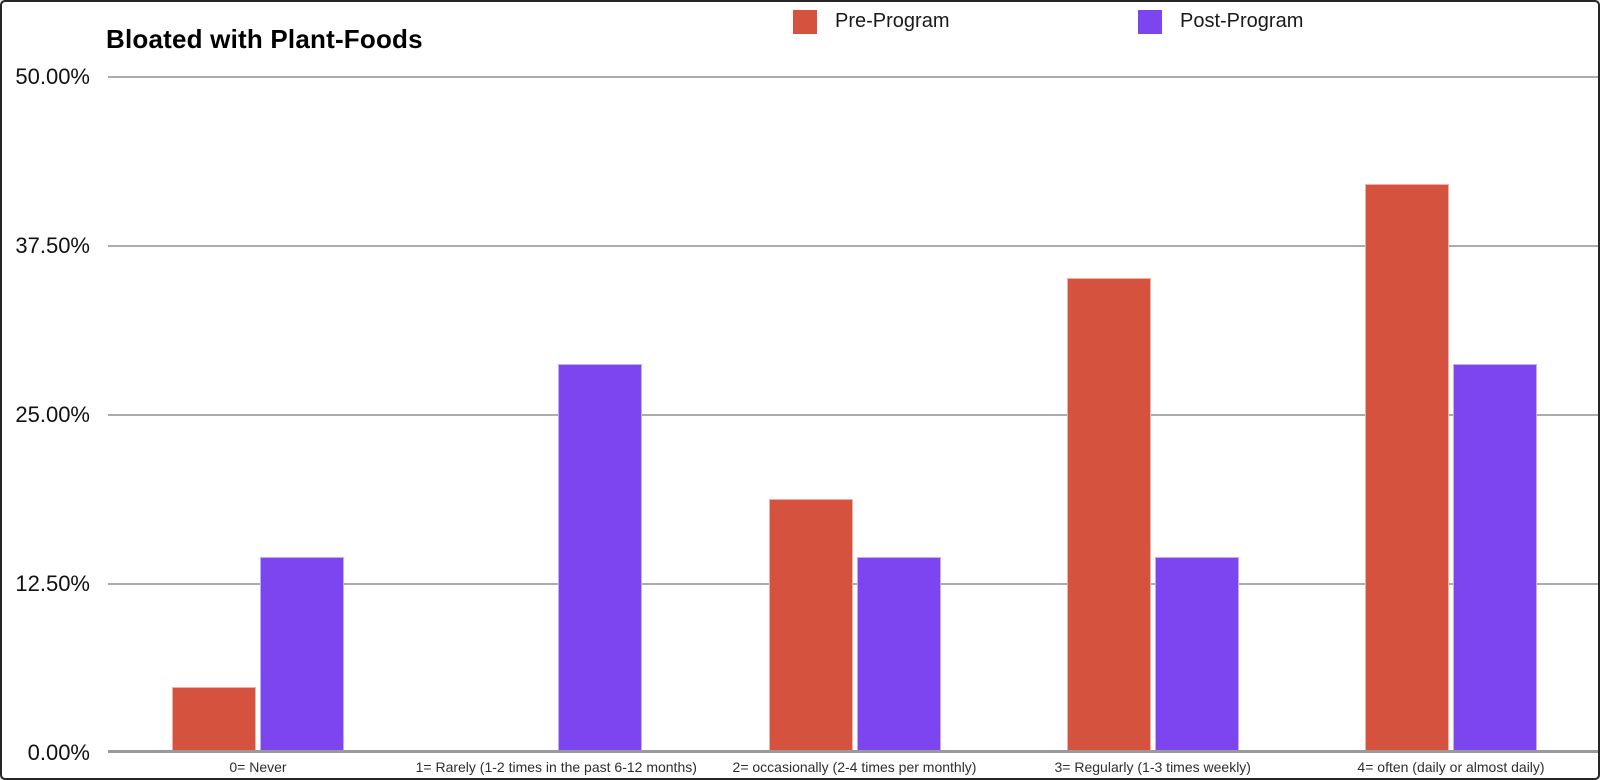  I want to click on gridline-37.5, so click(853, 246).